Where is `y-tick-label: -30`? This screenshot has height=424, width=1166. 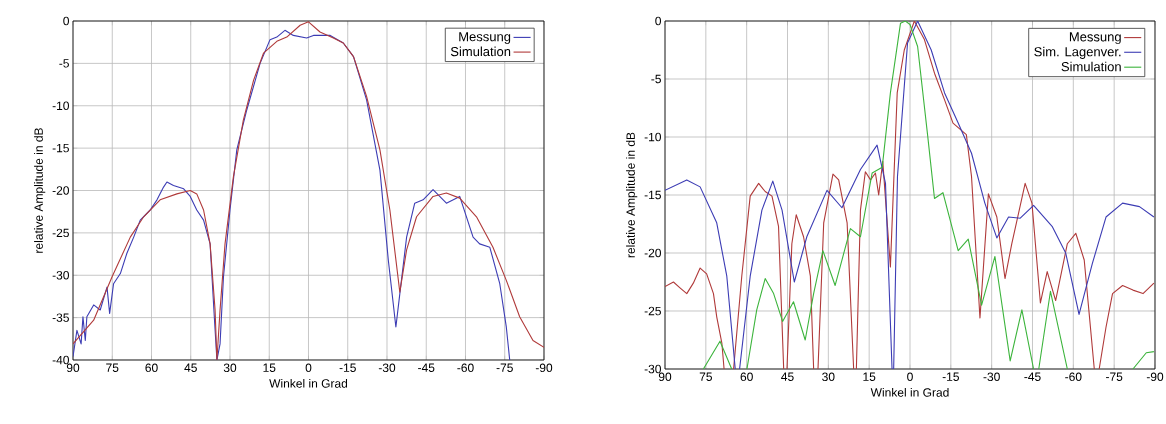
y-tick-label: -30 is located at coordinates (60, 275).